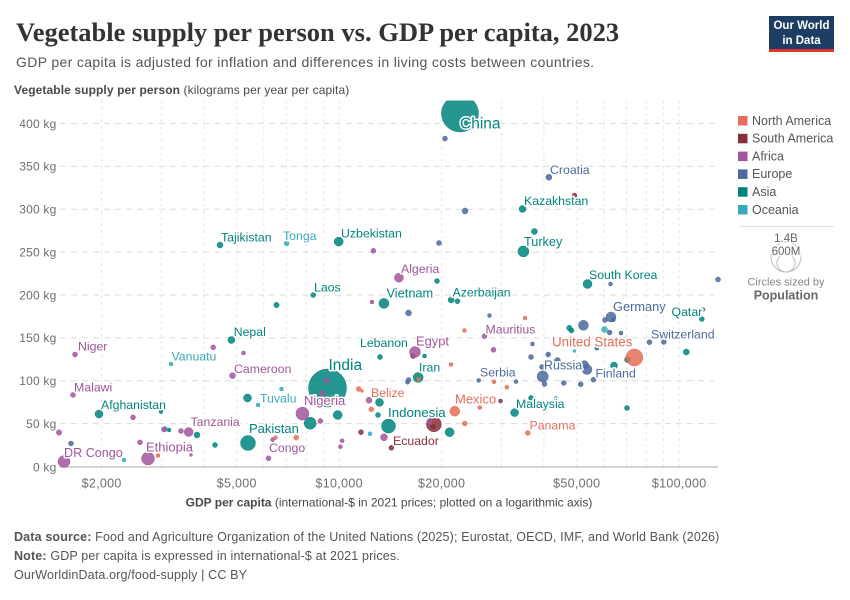 The image size is (850, 600). Describe the element at coordinates (576, 483) in the screenshot. I see `svg-text: $50,000` at that location.